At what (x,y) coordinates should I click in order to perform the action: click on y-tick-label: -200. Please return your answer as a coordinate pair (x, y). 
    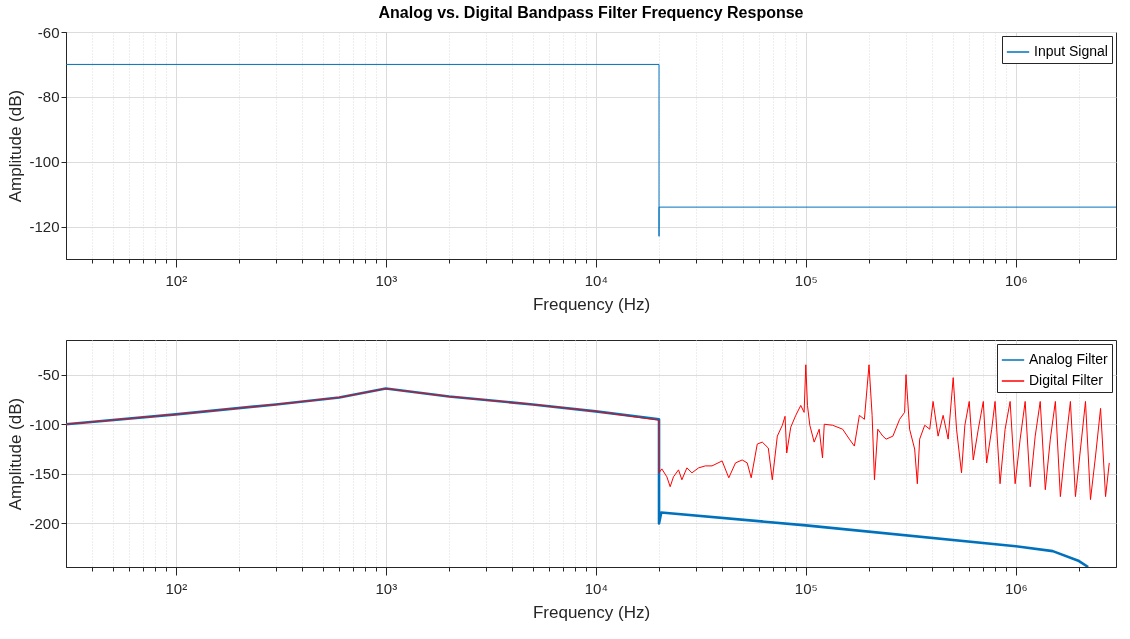
    Looking at the image, I should click on (44, 523).